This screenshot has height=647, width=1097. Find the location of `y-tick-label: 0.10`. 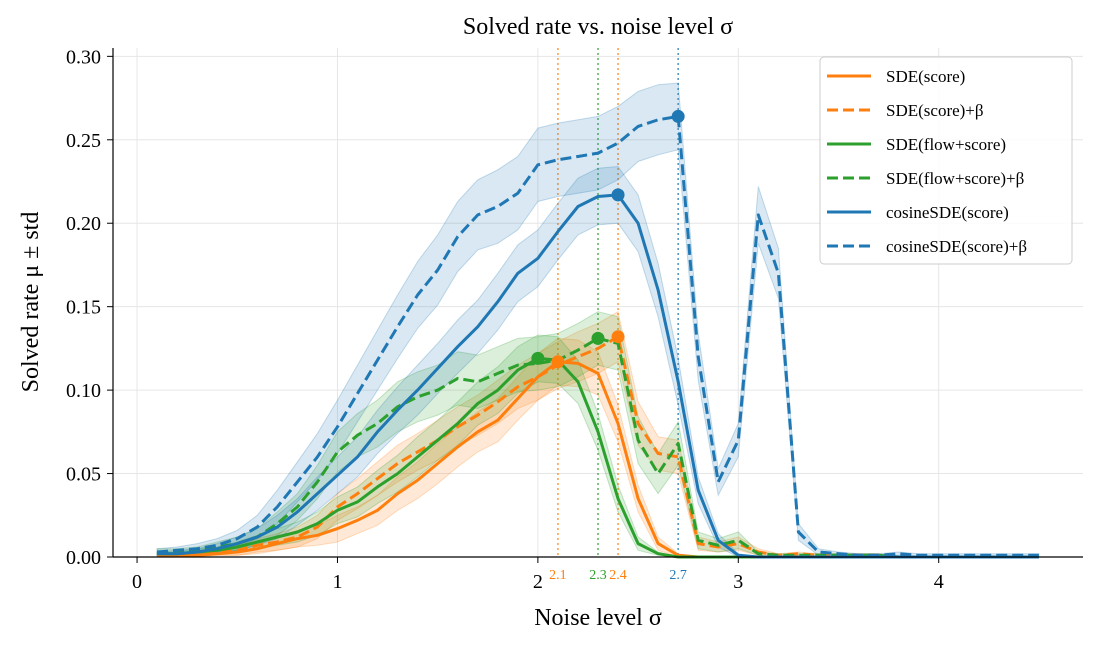

y-tick-label: 0.10 is located at coordinates (83, 391).